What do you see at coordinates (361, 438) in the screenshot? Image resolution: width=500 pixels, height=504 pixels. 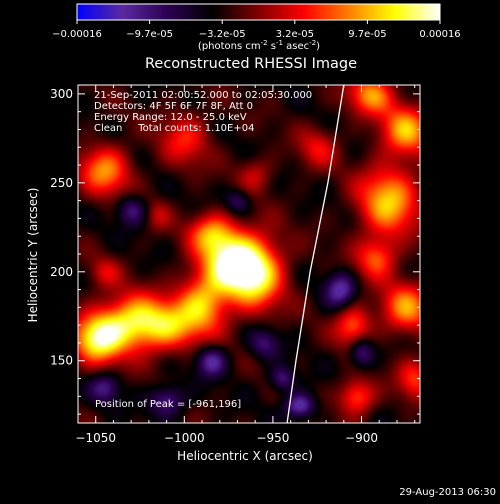 I see `x-tick-label: −900` at bounding box center [361, 438].